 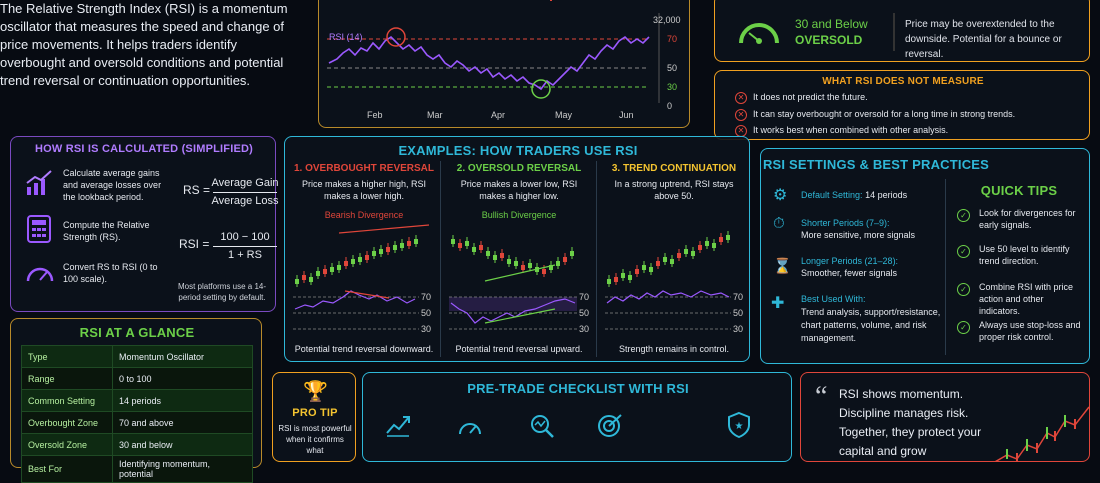 I want to click on overbought-marker, so click(x=396, y=37).